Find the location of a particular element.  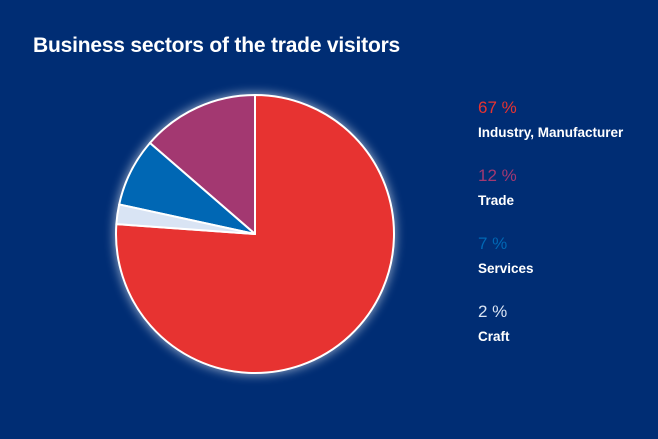

pie-slice-craft is located at coordinates (185, 219).